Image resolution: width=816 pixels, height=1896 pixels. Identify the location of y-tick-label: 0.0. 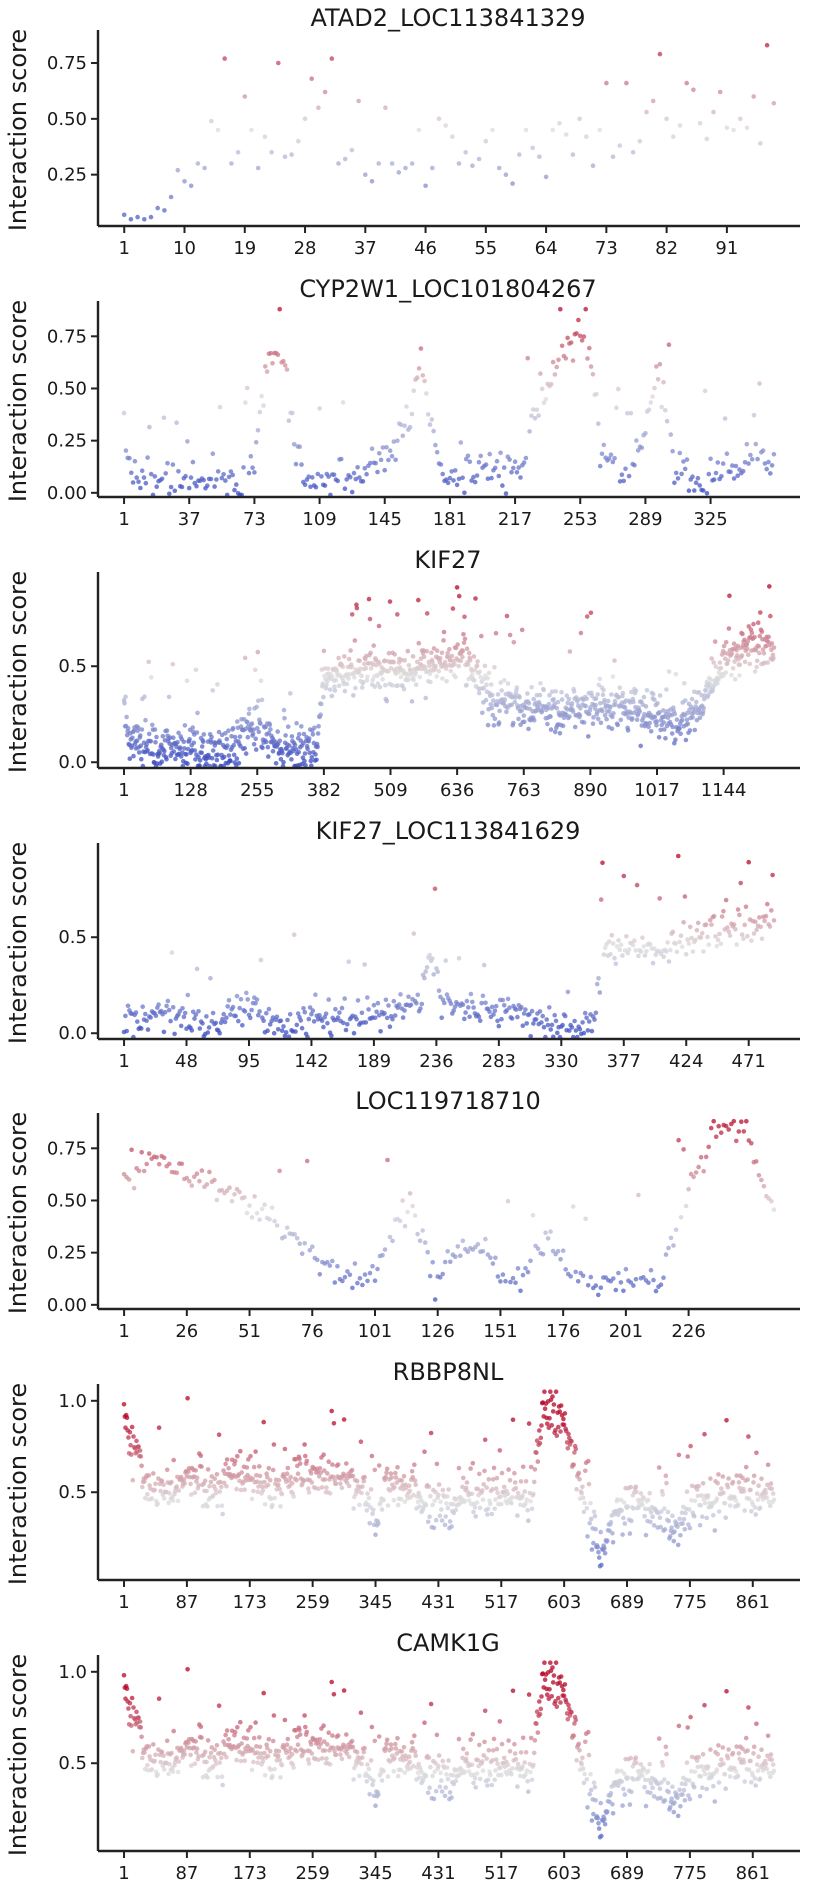
(72, 1033).